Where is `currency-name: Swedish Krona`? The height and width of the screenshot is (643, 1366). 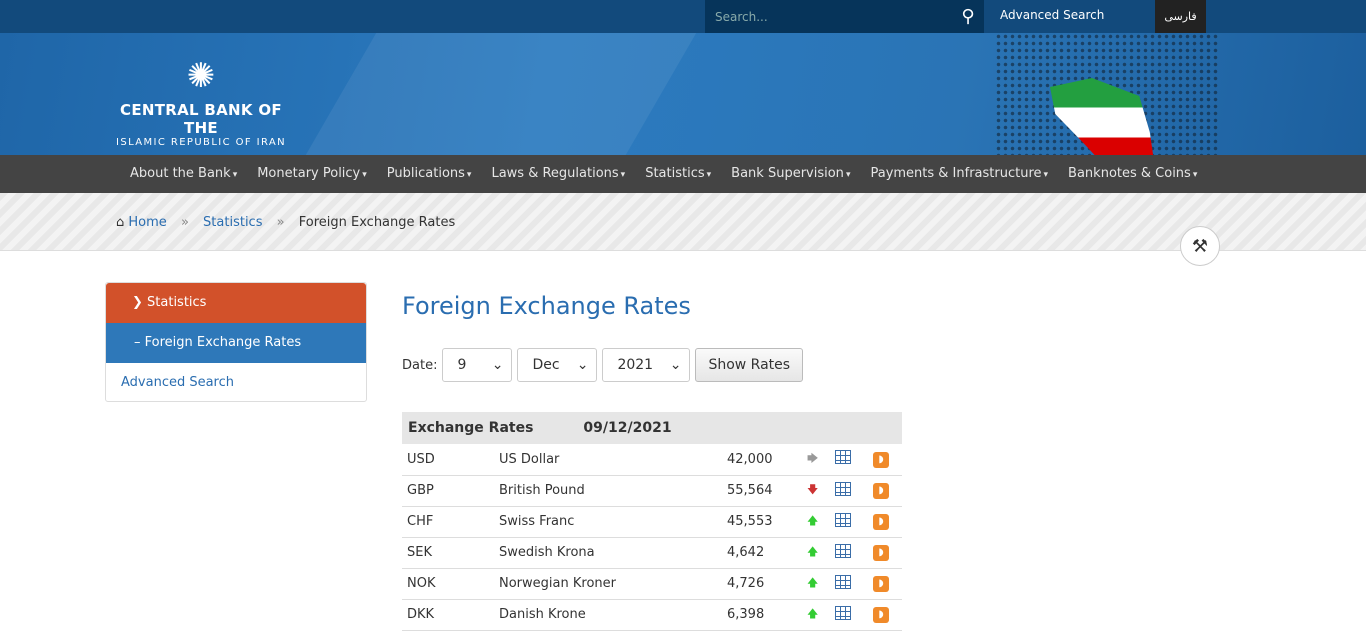
currency-name: Swedish Krona is located at coordinates (608, 553).